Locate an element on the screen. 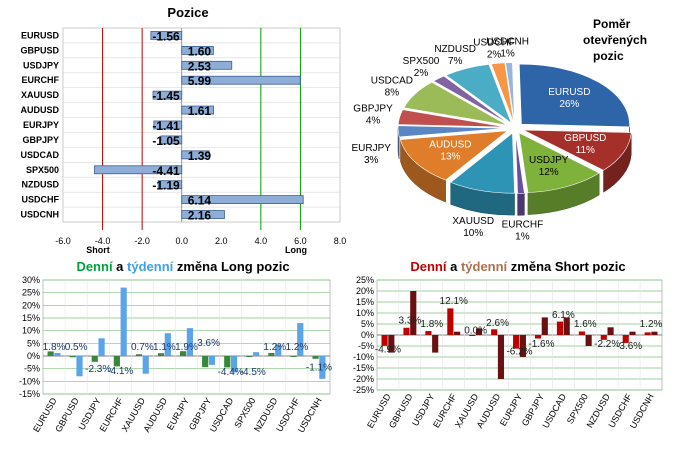 The width and height of the screenshot is (680, 454). pie-slice-label: USDCAD is located at coordinates (392, 80).